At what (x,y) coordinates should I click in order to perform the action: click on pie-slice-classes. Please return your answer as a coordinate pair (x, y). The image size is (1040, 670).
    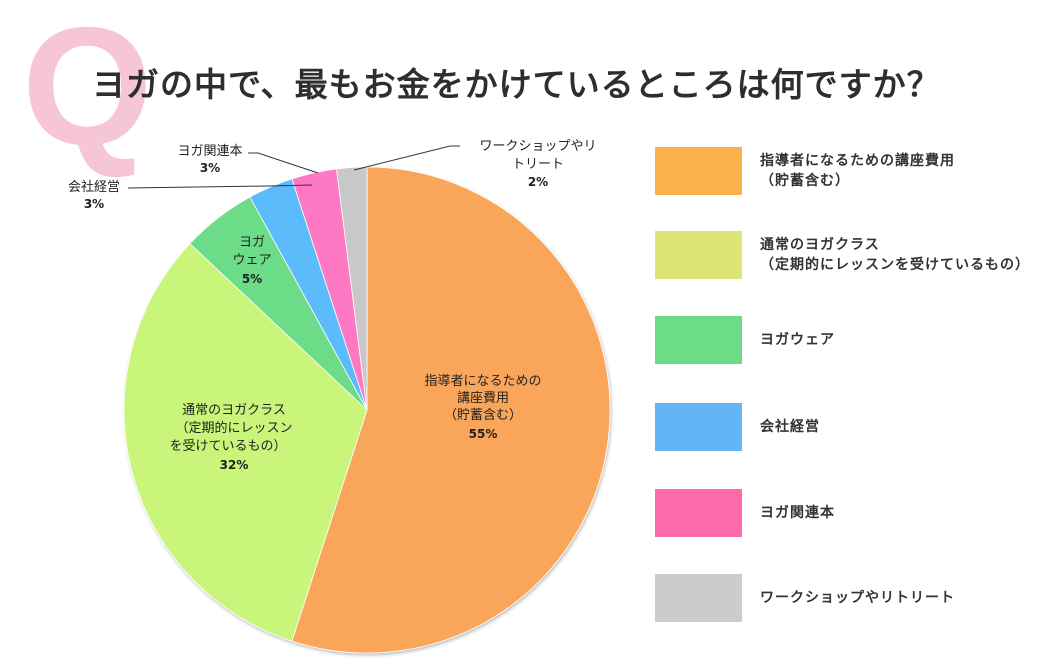
    Looking at the image, I should click on (245, 442).